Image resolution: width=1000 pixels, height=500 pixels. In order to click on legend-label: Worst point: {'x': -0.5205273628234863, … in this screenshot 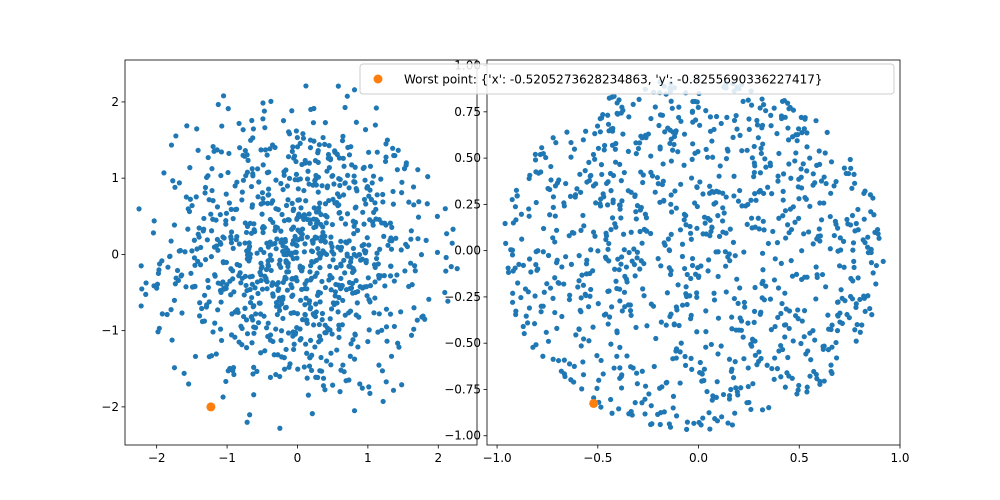, I will do `click(613, 80)`.